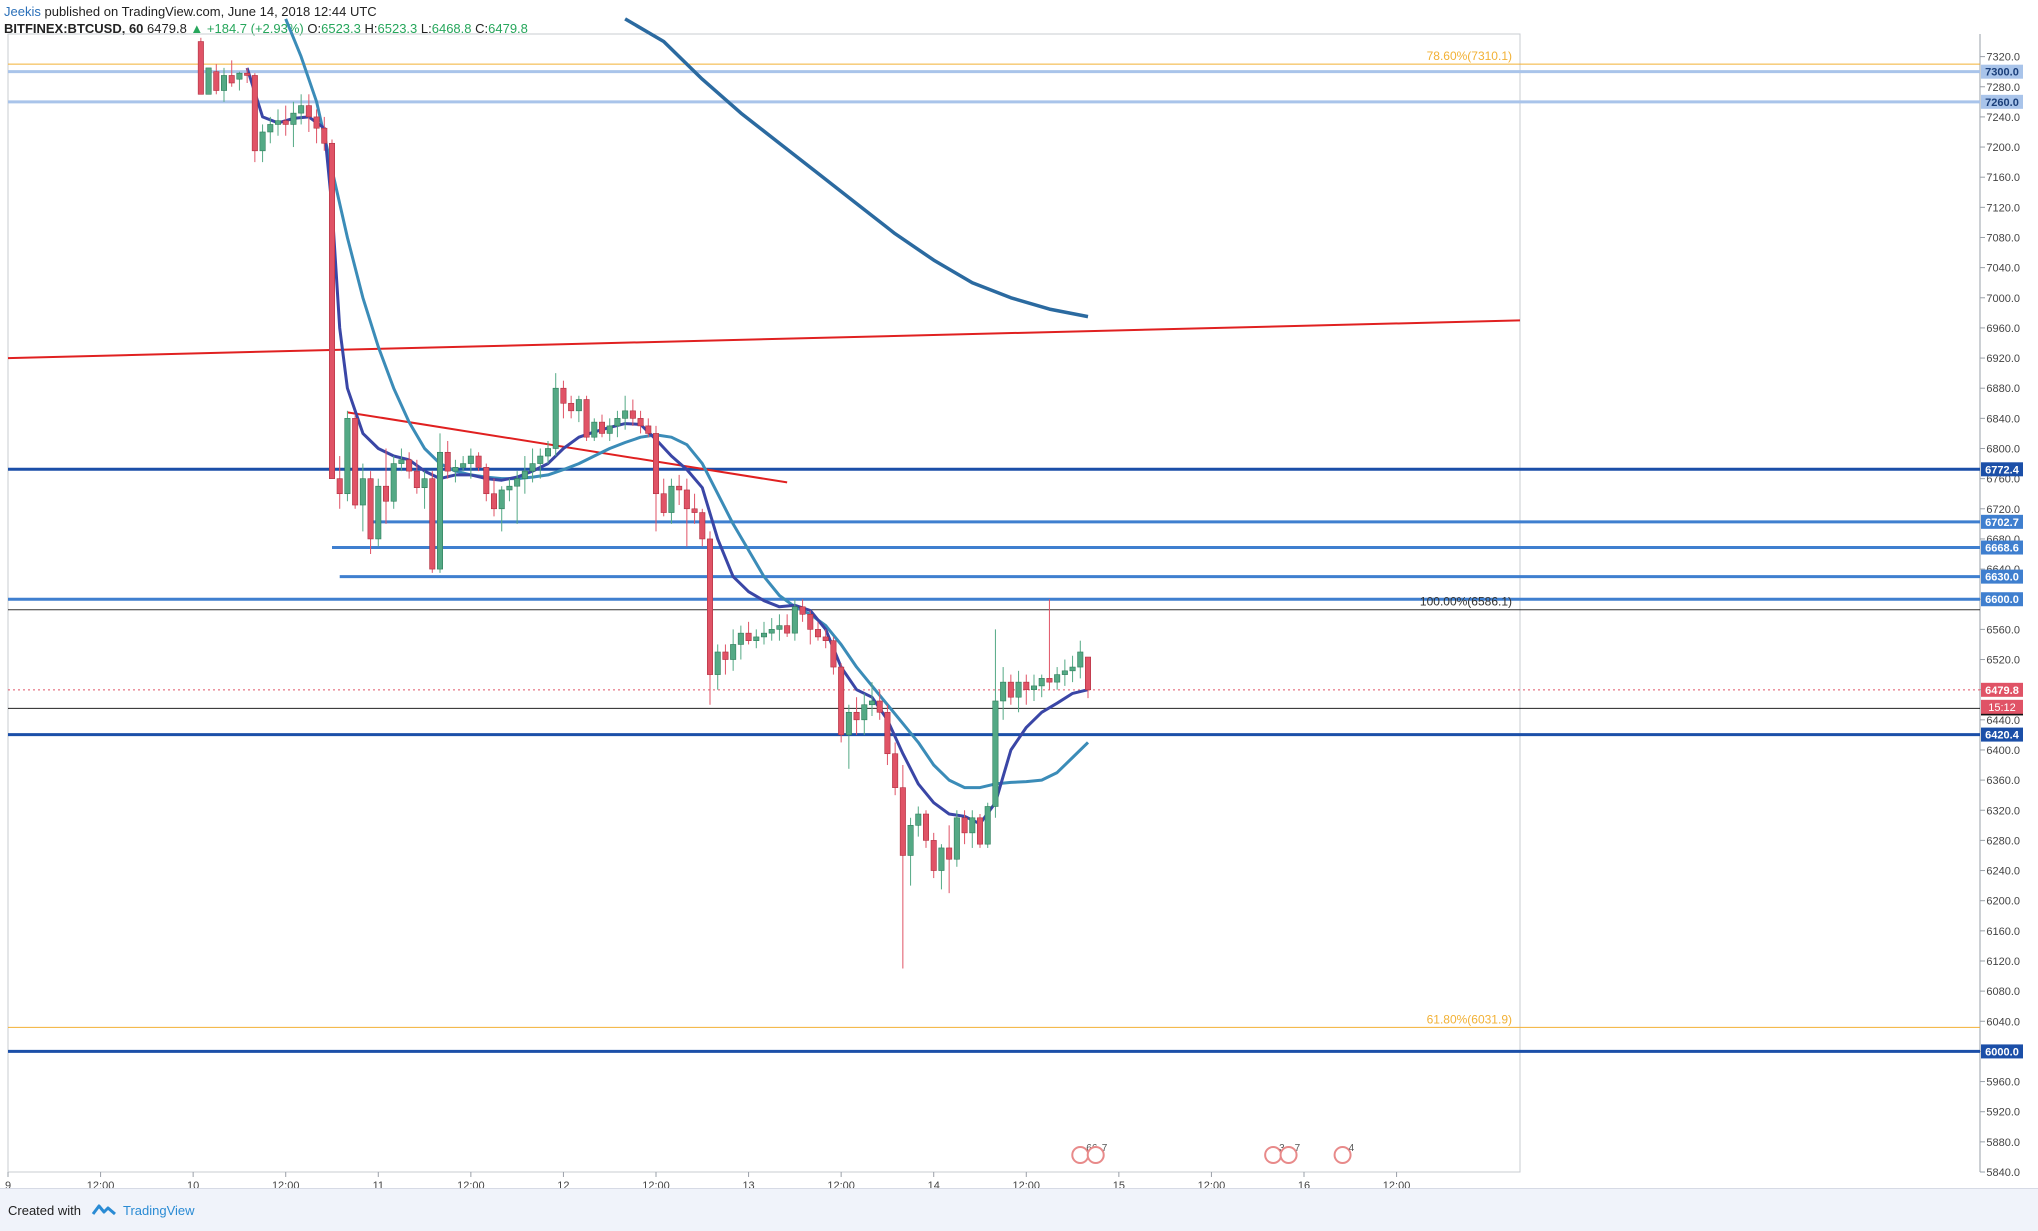  Describe the element at coordinates (2003, 329) in the screenshot. I see `price-tick-label: 6960.0` at that location.